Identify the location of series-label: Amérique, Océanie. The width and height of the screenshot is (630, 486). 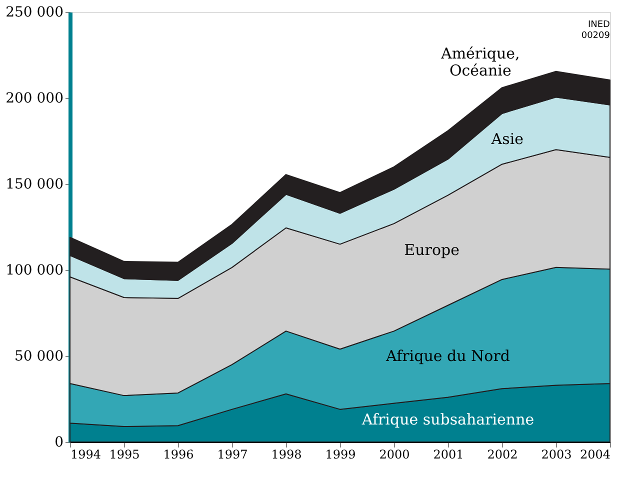
(480, 62).